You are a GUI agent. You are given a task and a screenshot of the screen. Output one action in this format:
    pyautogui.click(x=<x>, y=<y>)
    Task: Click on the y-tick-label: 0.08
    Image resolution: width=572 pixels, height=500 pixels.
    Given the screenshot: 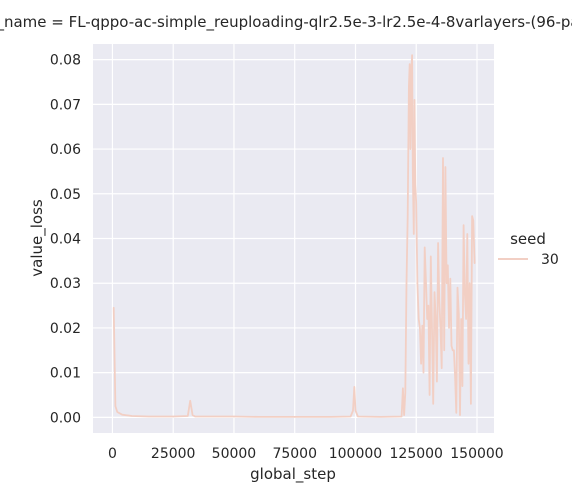 What is the action you would take?
    pyautogui.click(x=65, y=61)
    